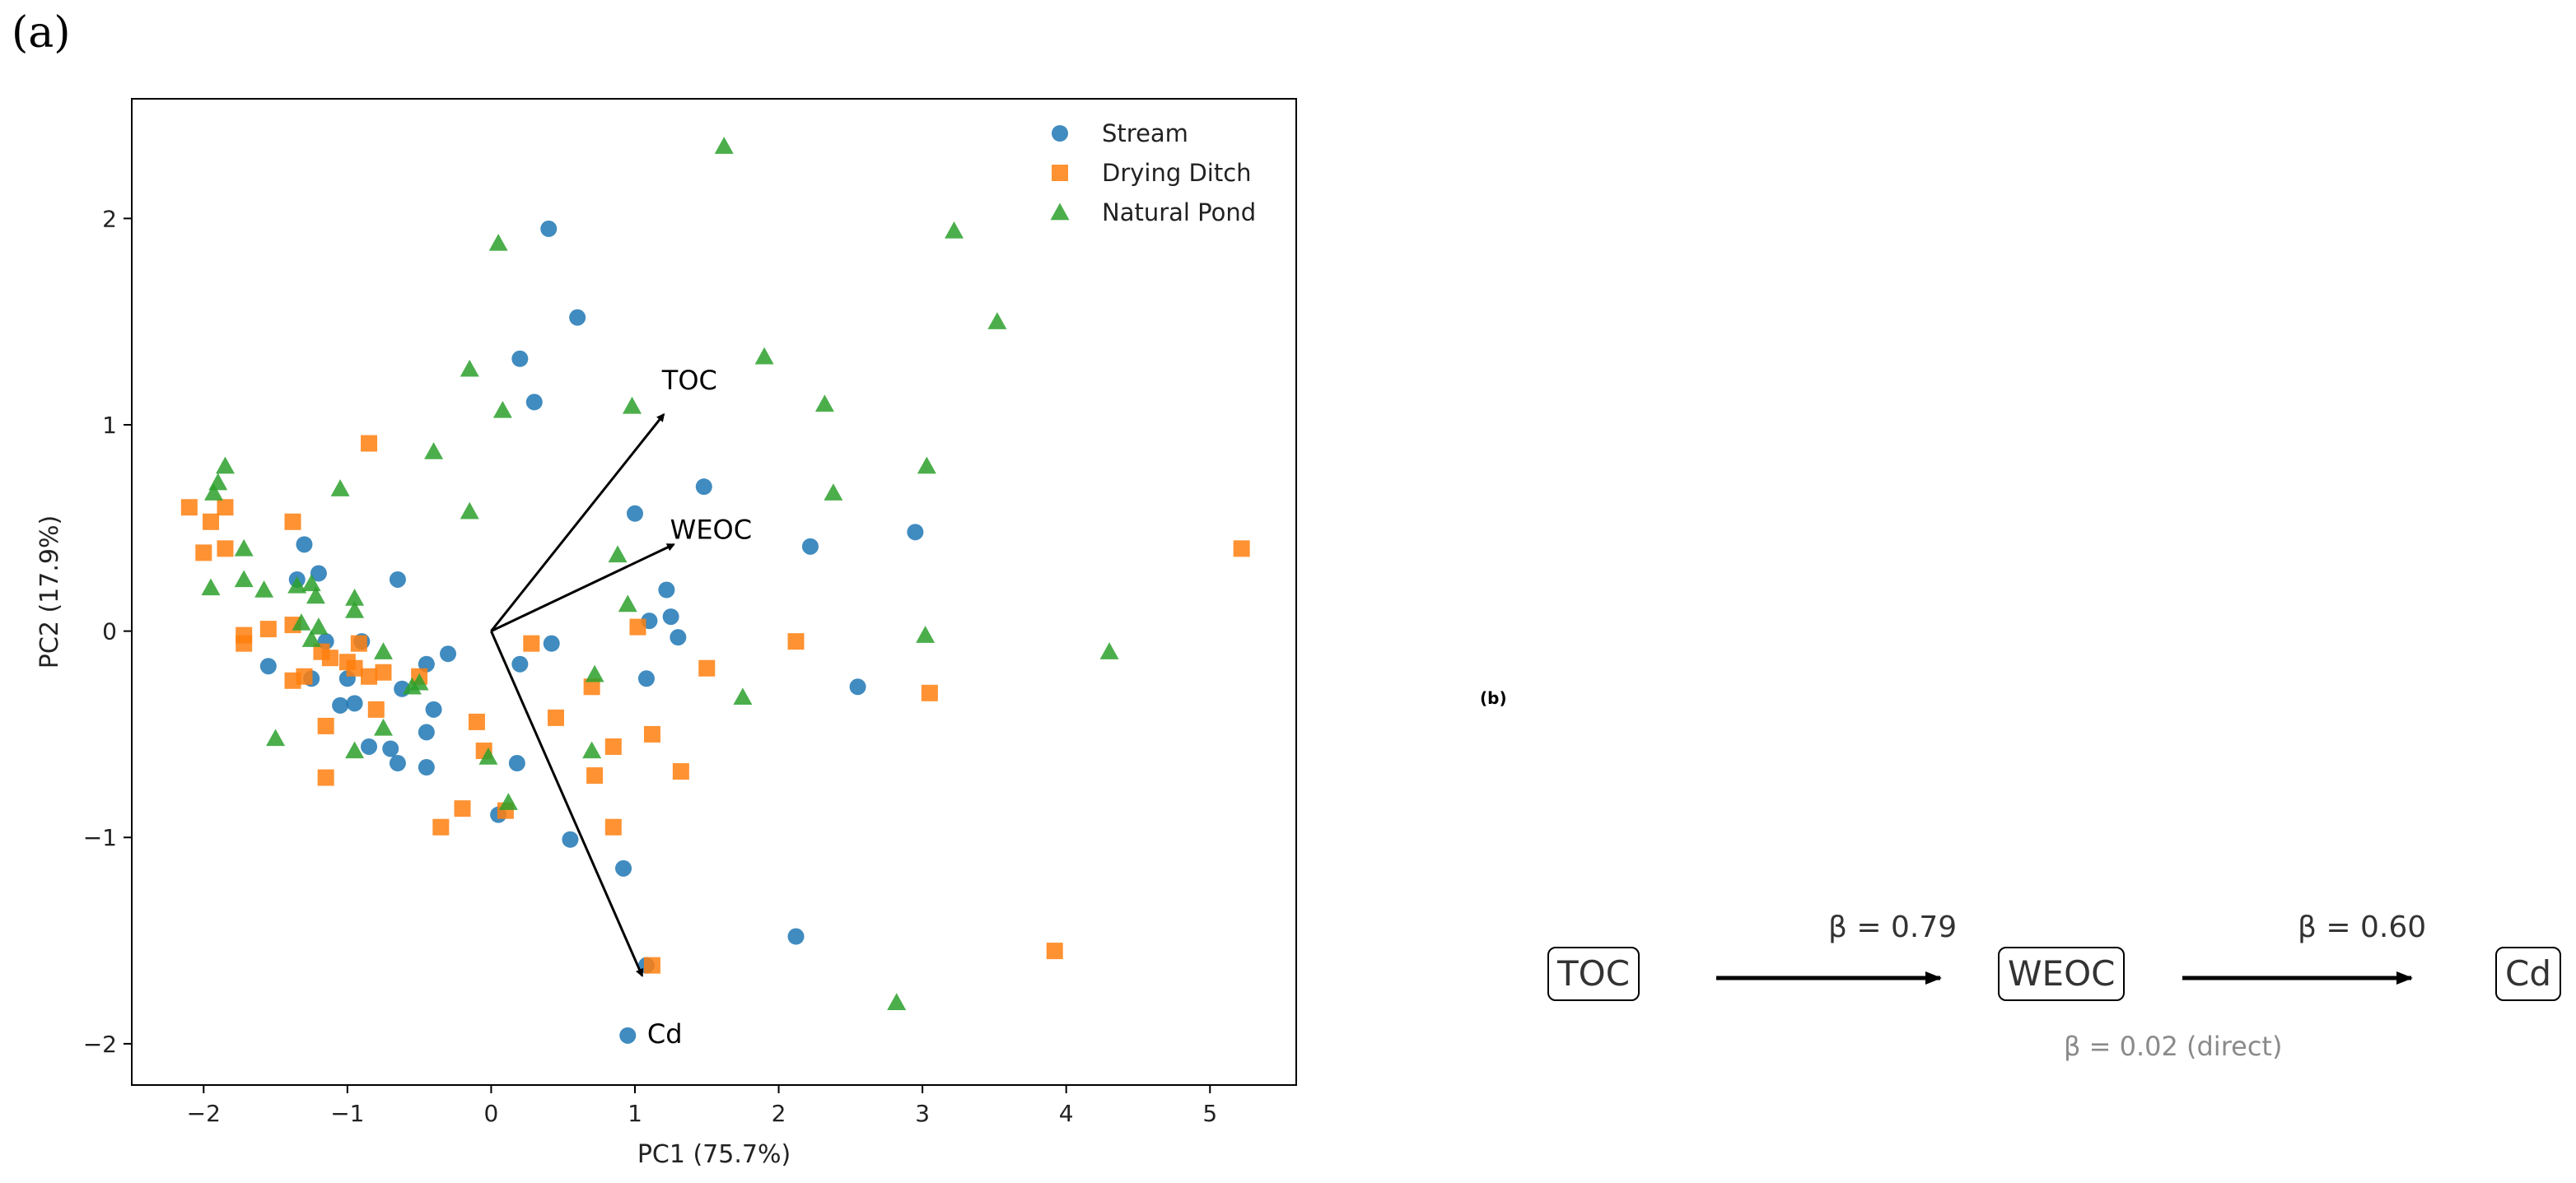  Describe the element at coordinates (1066, 1113) in the screenshot. I see `x-tick-label: 4` at that location.